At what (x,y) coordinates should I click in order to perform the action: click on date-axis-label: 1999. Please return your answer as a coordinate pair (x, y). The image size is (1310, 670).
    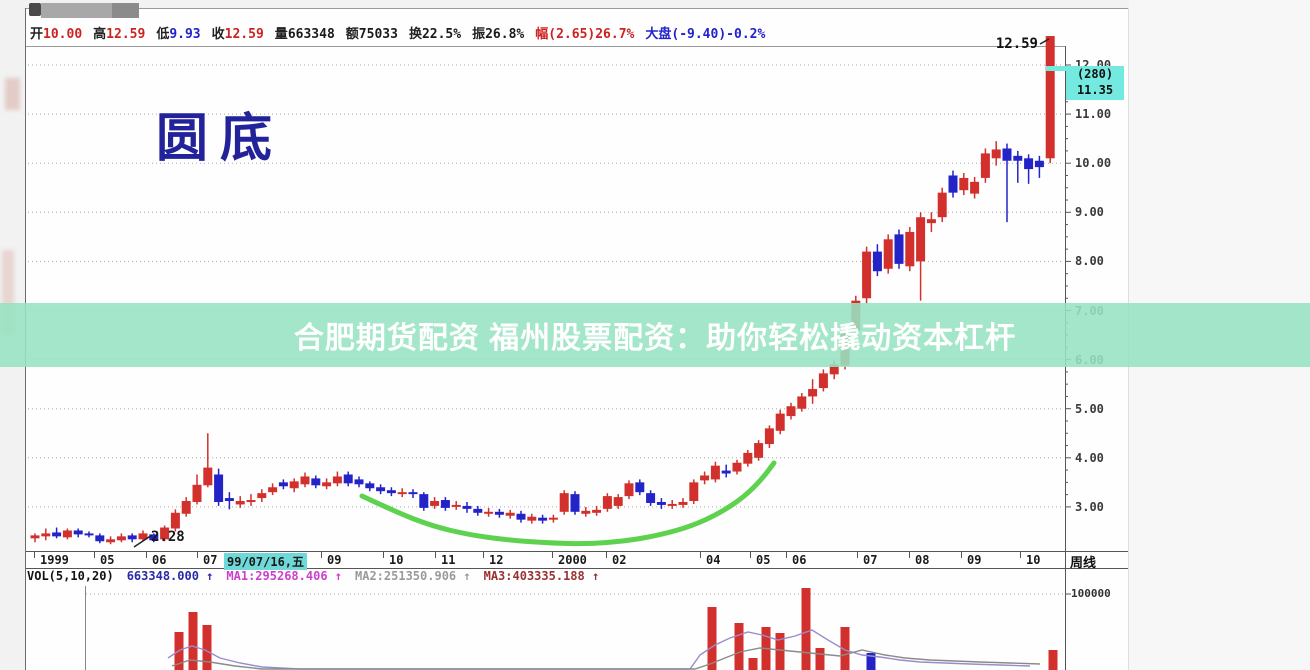
    Looking at the image, I should click on (54, 560).